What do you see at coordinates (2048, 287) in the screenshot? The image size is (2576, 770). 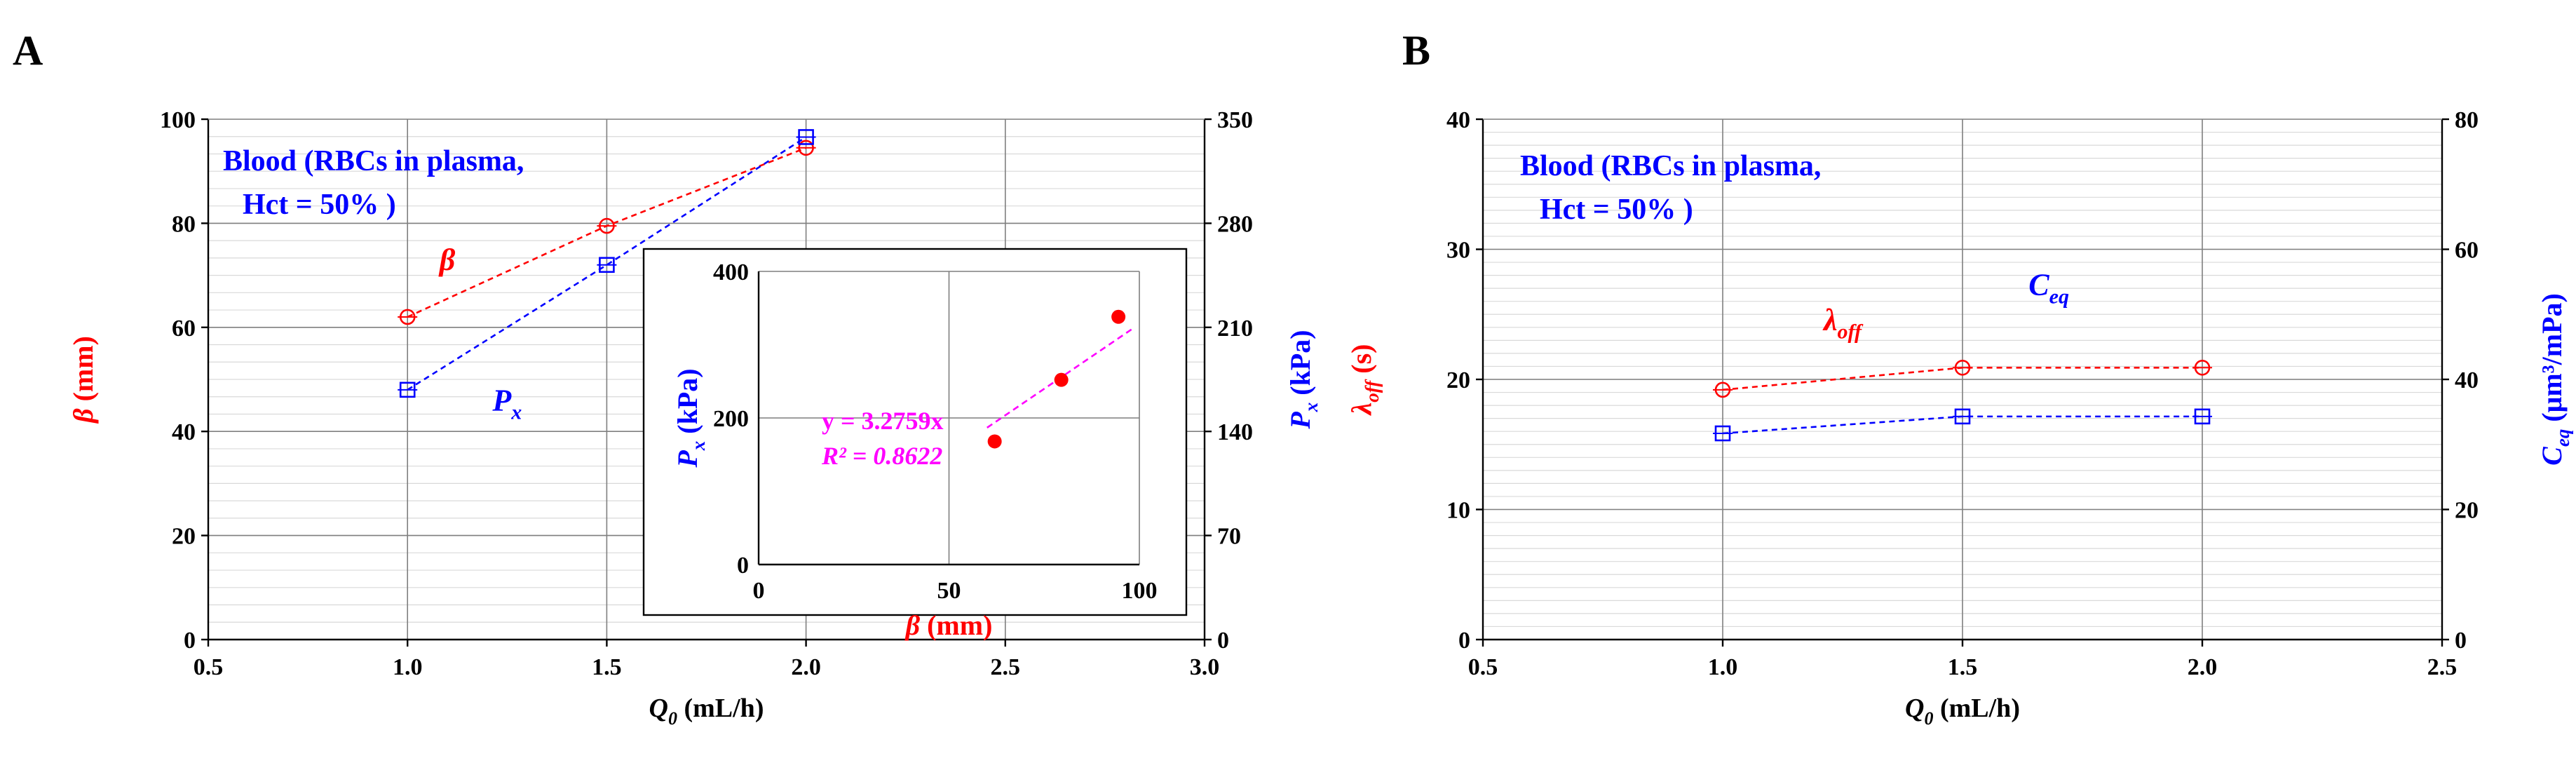 I see `series-label: Ceq` at bounding box center [2048, 287].